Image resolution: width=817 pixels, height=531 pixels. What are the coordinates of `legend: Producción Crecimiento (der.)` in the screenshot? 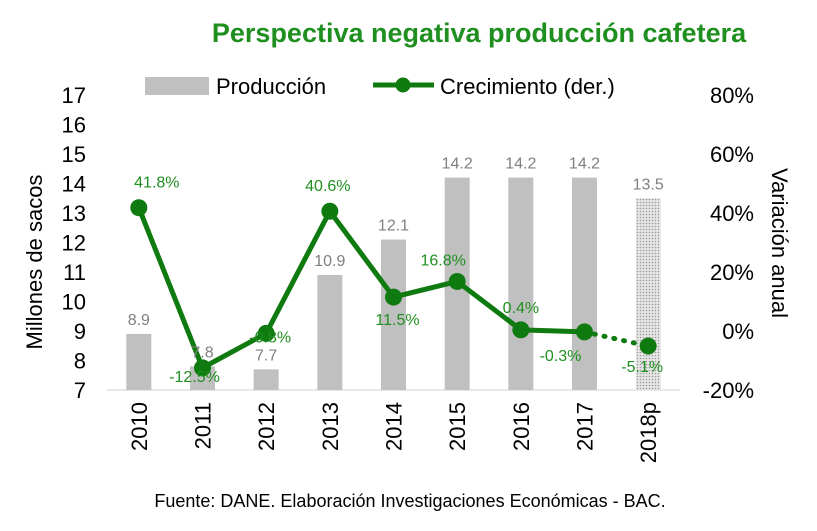 It's located at (380, 86).